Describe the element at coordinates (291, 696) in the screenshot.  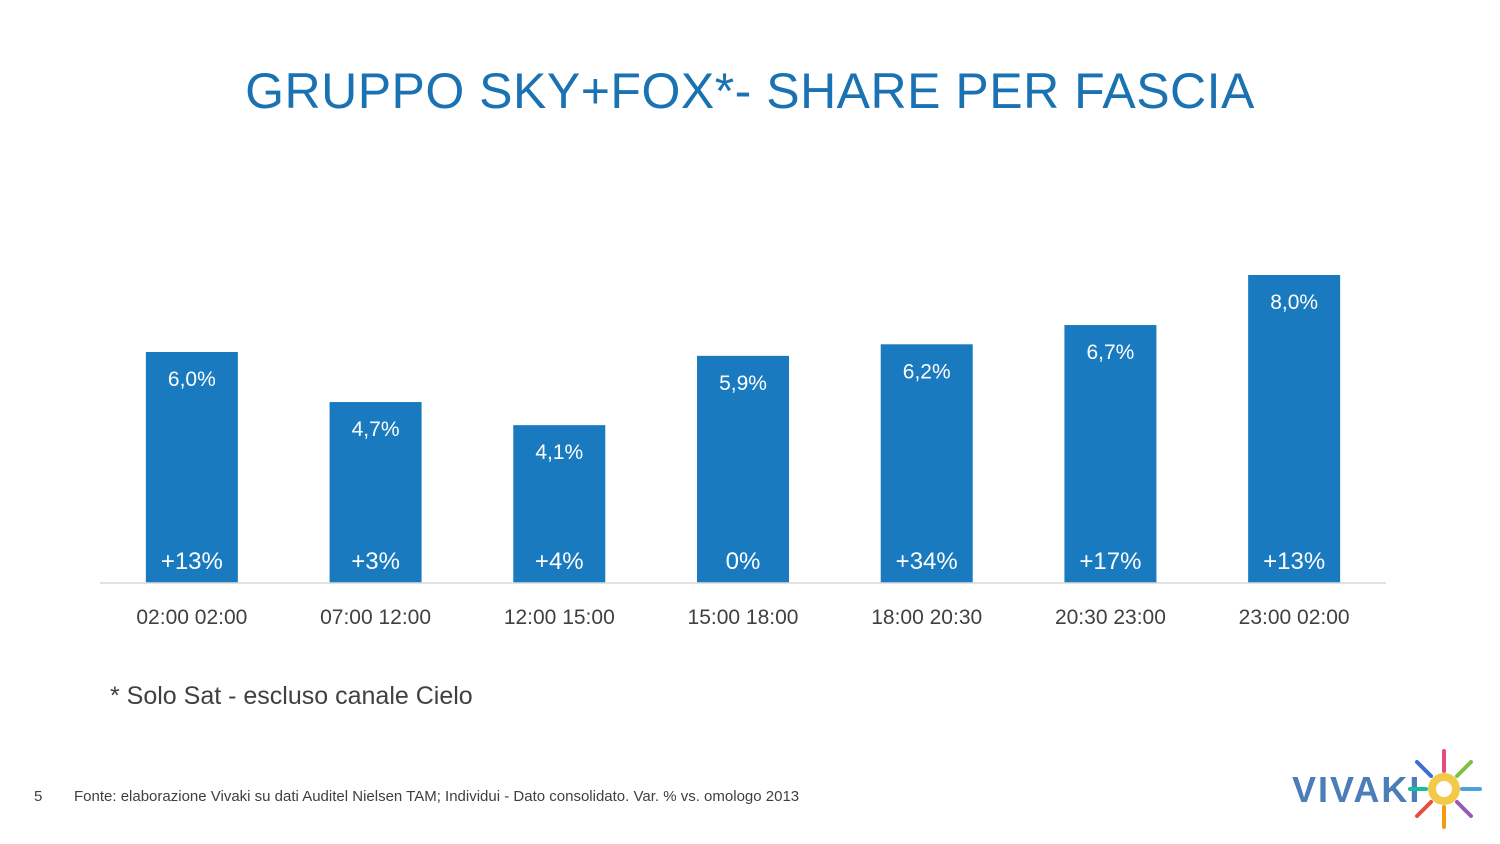
I see `footnote: * Solo Sat - escluso canale Cielo` at that location.